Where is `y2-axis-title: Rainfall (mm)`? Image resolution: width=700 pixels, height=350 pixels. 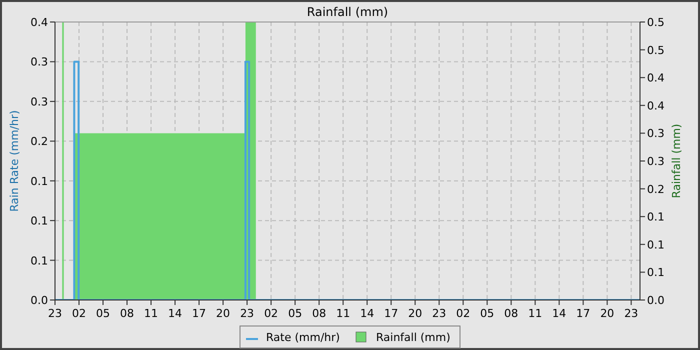
y2-axis-title: Rainfall (mm) is located at coordinates (676, 161).